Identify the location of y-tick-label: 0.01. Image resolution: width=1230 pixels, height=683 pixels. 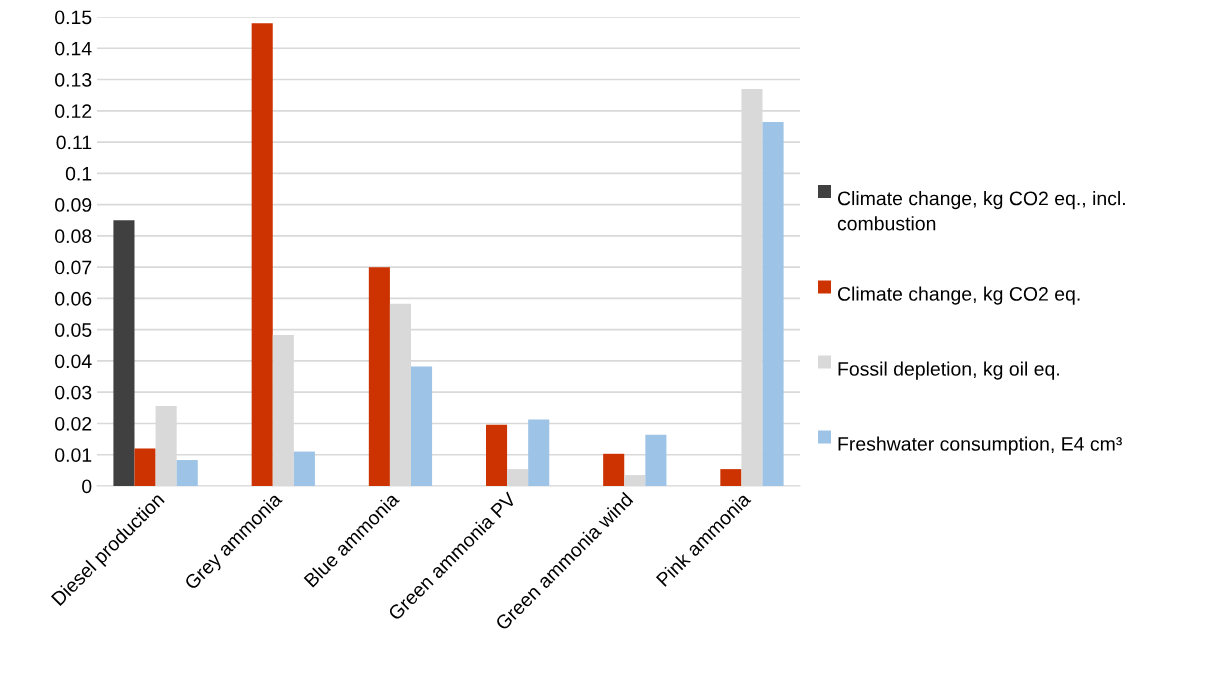
(73, 455).